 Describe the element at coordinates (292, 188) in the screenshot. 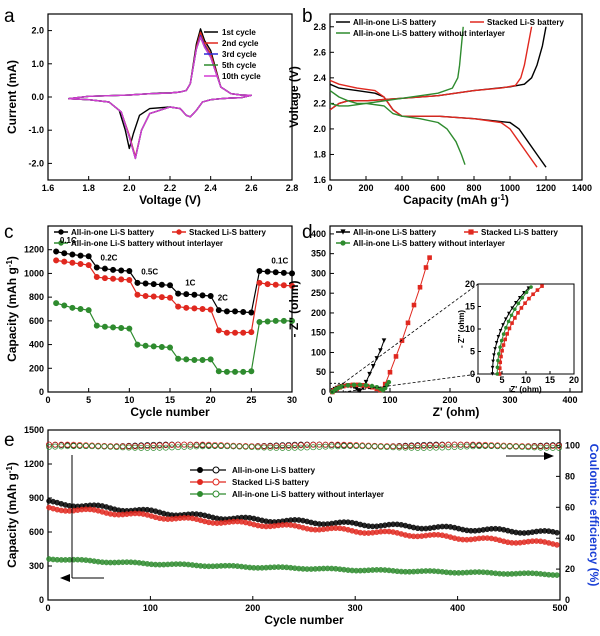

I see `x-tick-label: 2.8` at that location.